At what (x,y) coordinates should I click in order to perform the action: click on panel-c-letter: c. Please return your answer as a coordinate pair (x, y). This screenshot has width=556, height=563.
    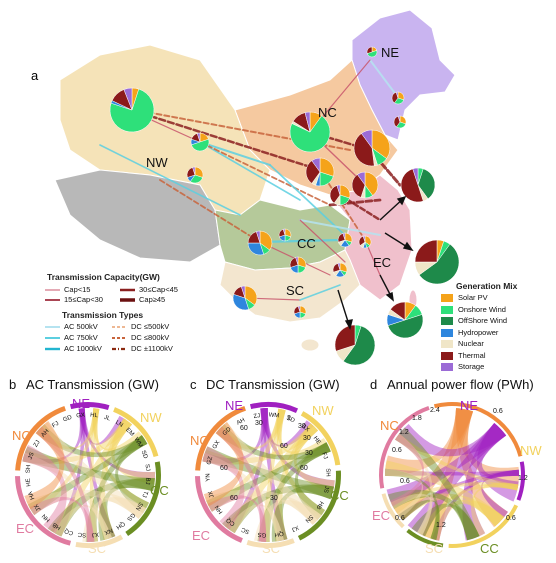
    Looking at the image, I should click on (193, 384).